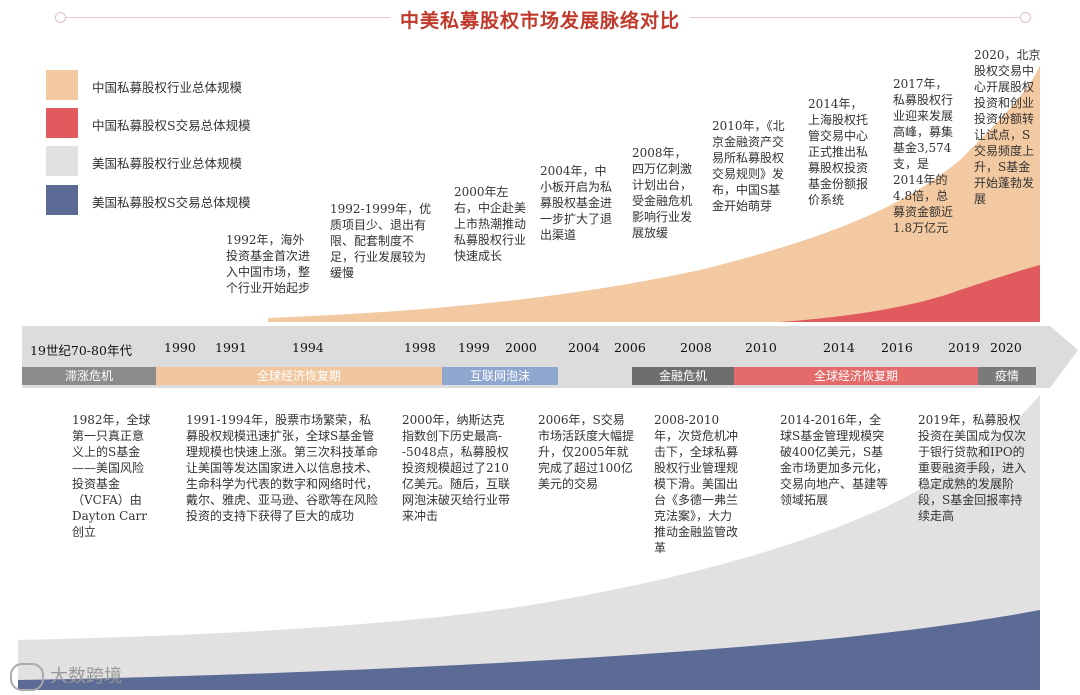  What do you see at coordinates (86, 676) in the screenshot?
I see `logo-text: 大数跨境` at bounding box center [86, 676].